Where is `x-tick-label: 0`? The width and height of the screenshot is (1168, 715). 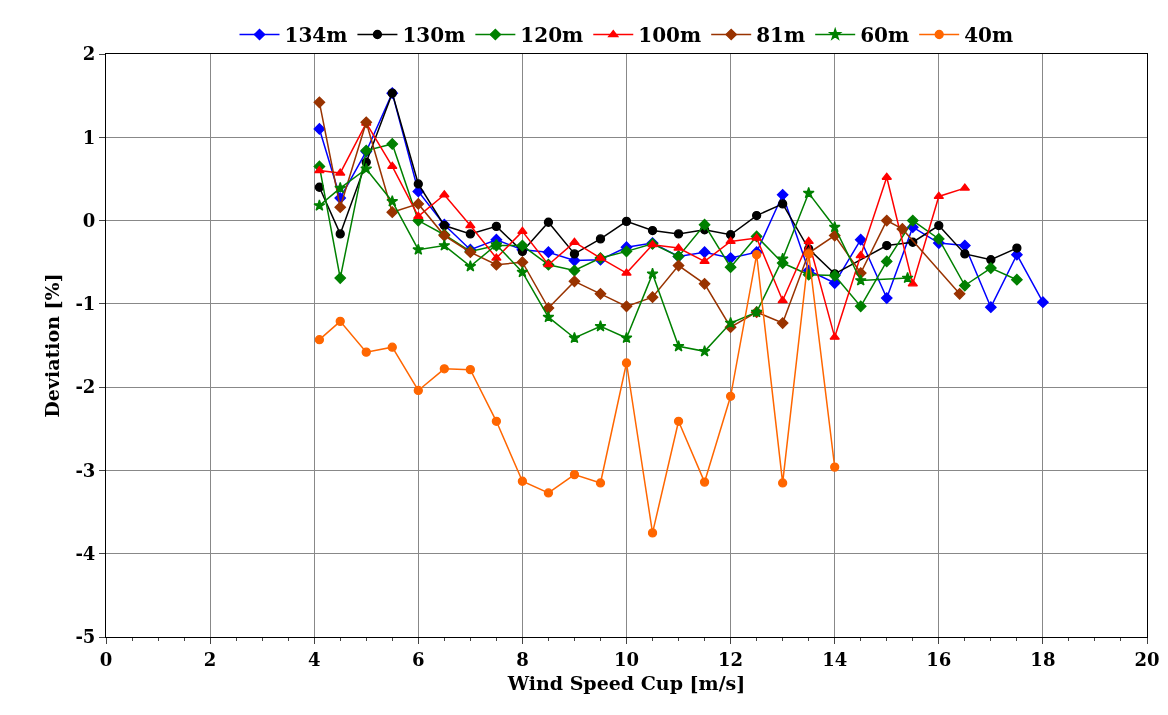
x-tick-label: 0 is located at coordinates (106, 659).